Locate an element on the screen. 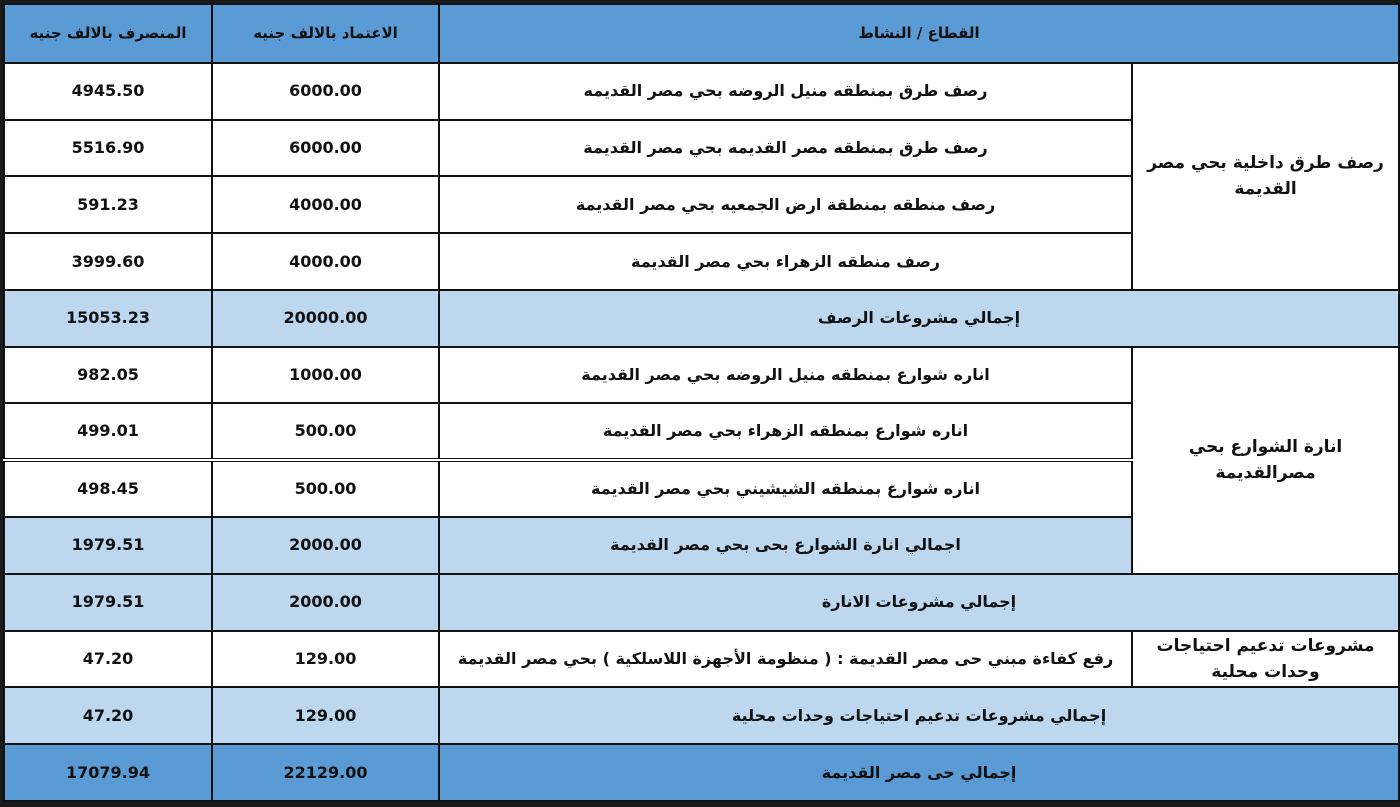 This screenshot has height=807, width=1400. subtotal-label: اجمالي انارة الشوارع بحى بحي مصر القديمة is located at coordinates (785, 545).